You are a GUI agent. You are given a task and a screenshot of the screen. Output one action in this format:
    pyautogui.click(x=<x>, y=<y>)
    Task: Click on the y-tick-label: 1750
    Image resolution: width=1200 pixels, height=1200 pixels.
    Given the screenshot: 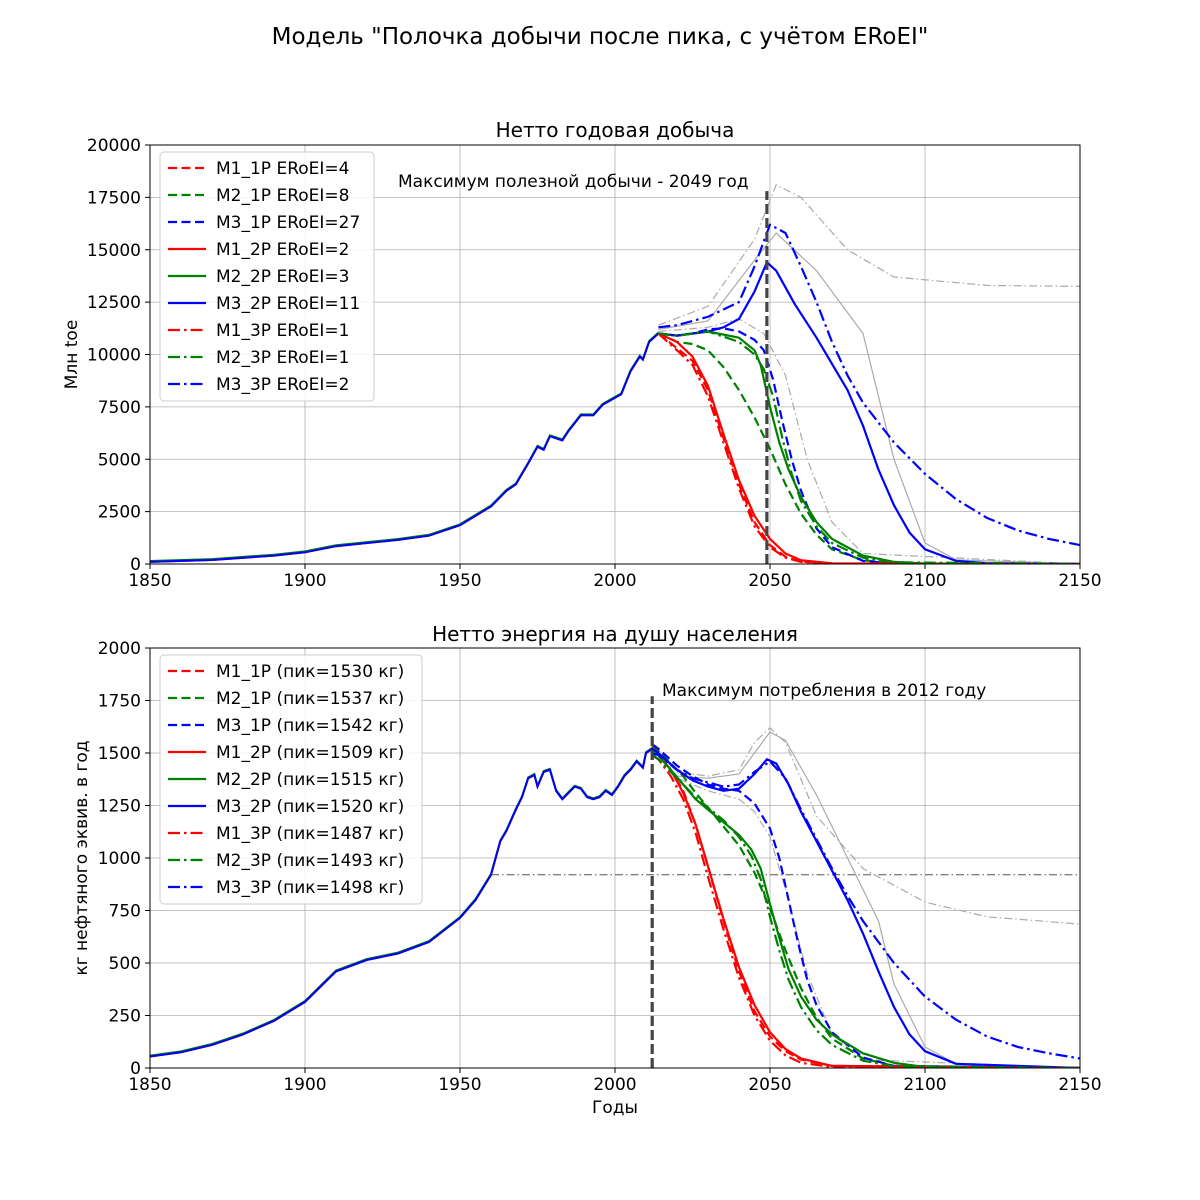 What is the action you would take?
    pyautogui.click(x=119, y=702)
    